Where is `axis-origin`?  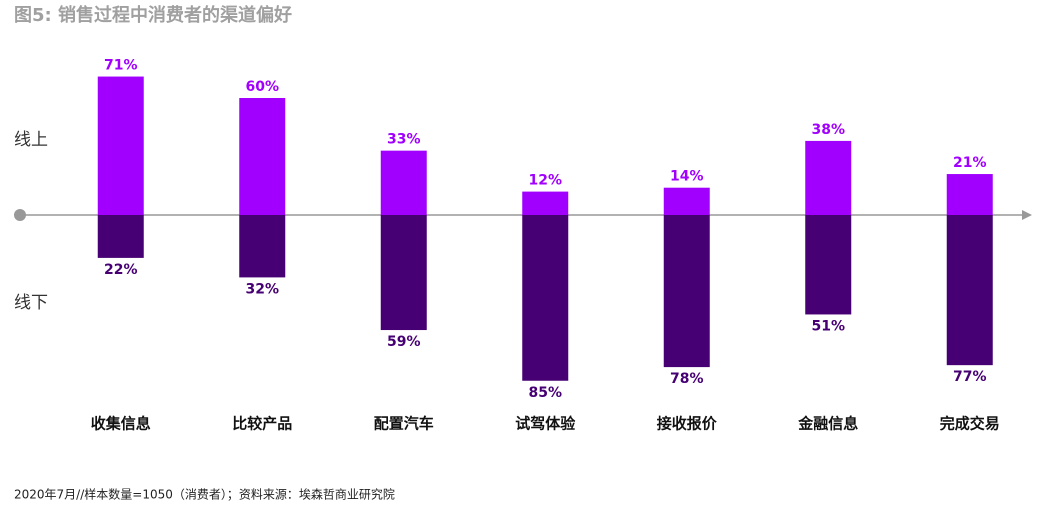 axis-origin is located at coordinates (20, 215).